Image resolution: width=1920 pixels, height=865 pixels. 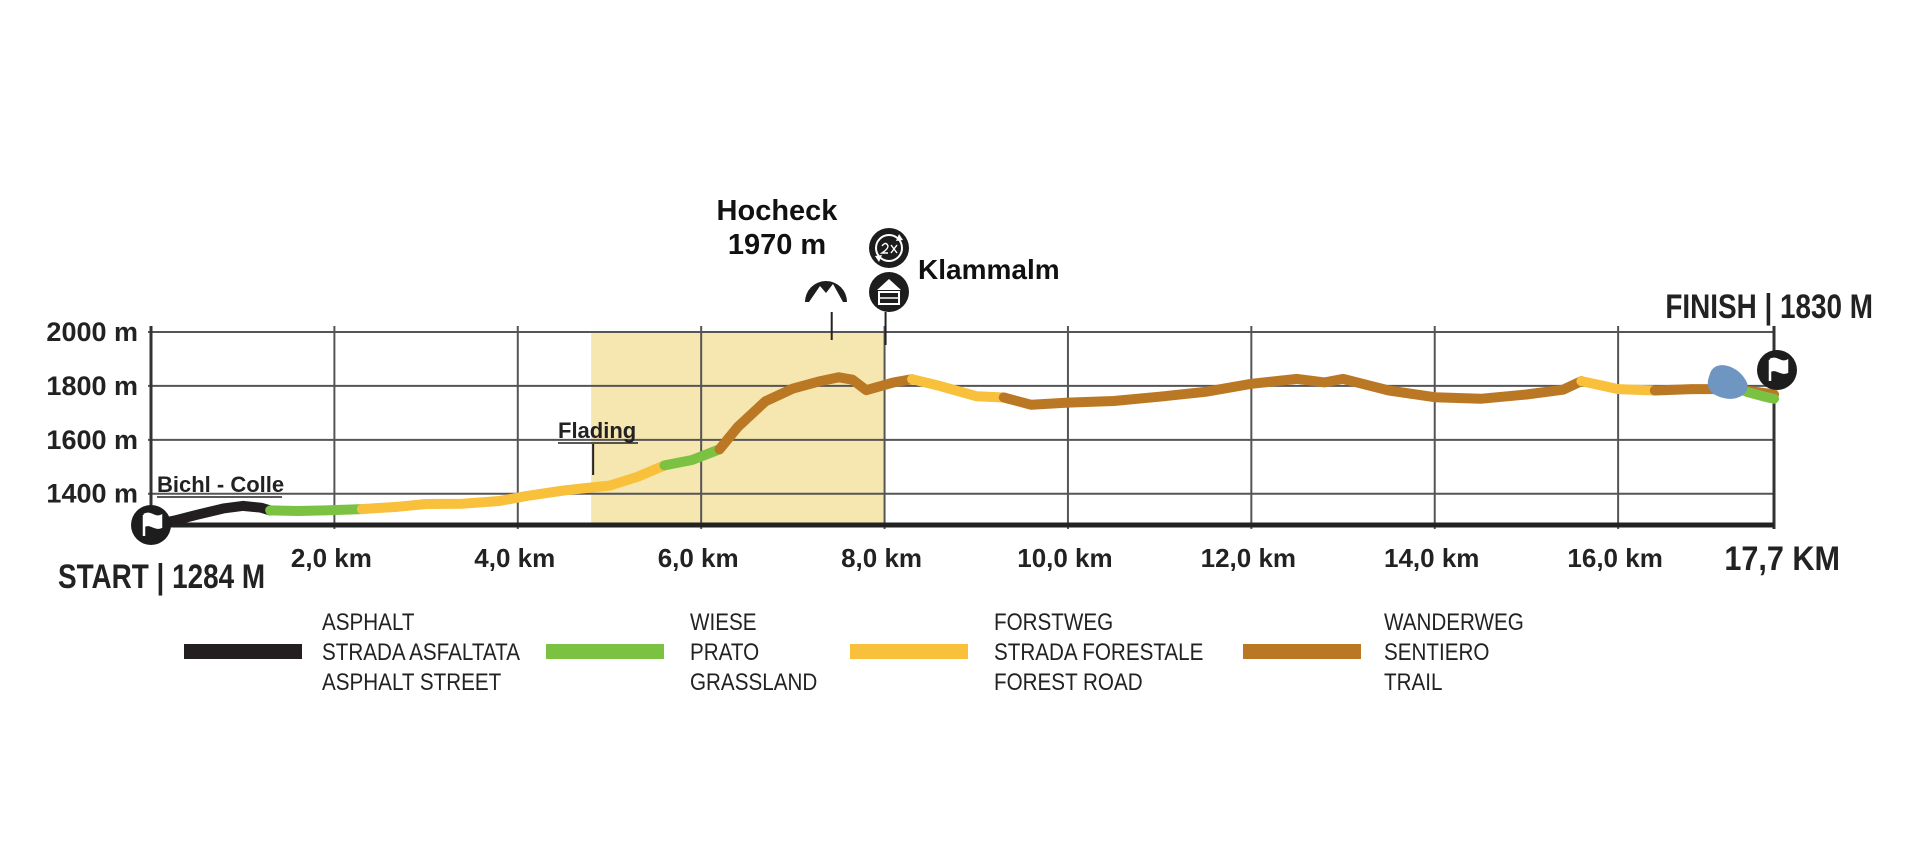 I want to click on lift-2x2-arrows-glyph, so click(x=889, y=248).